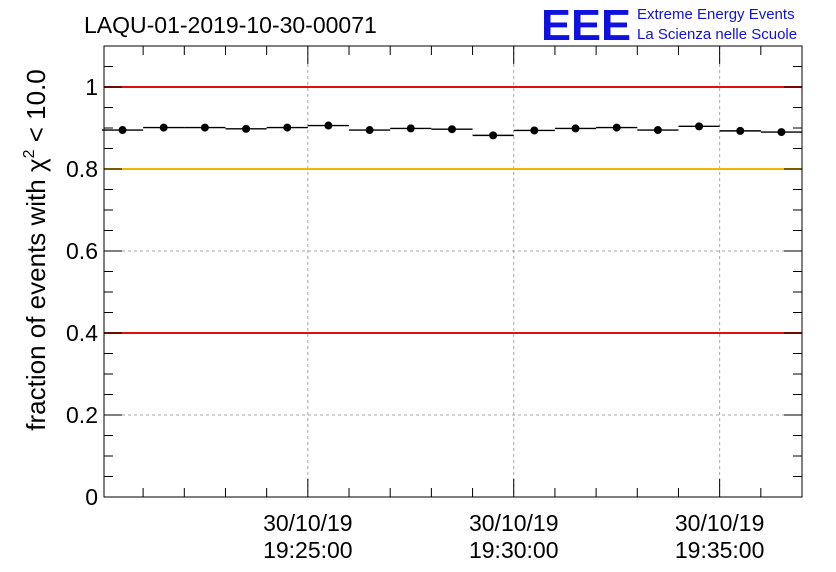  What do you see at coordinates (82, 333) in the screenshot?
I see `y-tick-label: 0.4` at bounding box center [82, 333].